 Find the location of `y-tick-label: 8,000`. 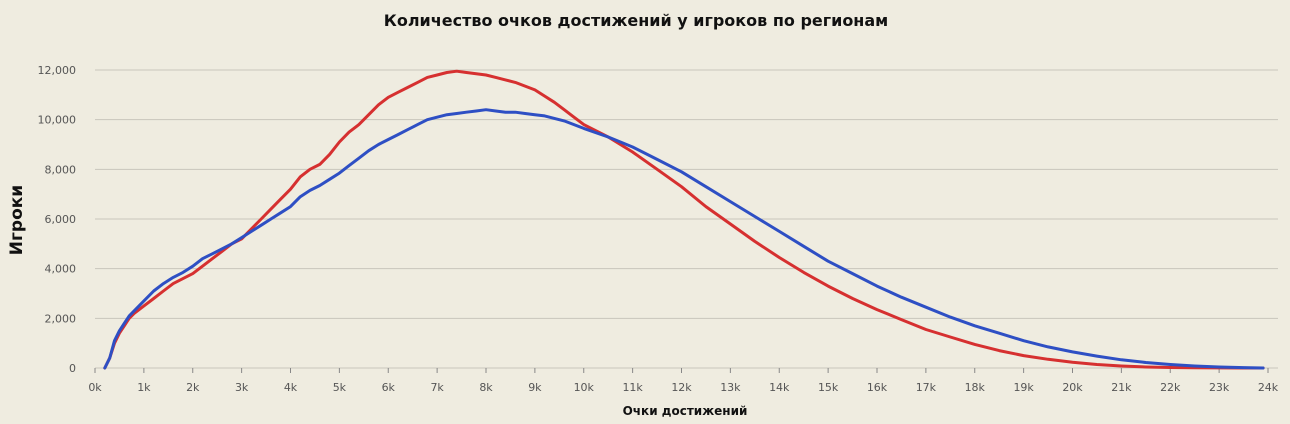

y-tick-label: 8,000 is located at coordinates (61, 169).